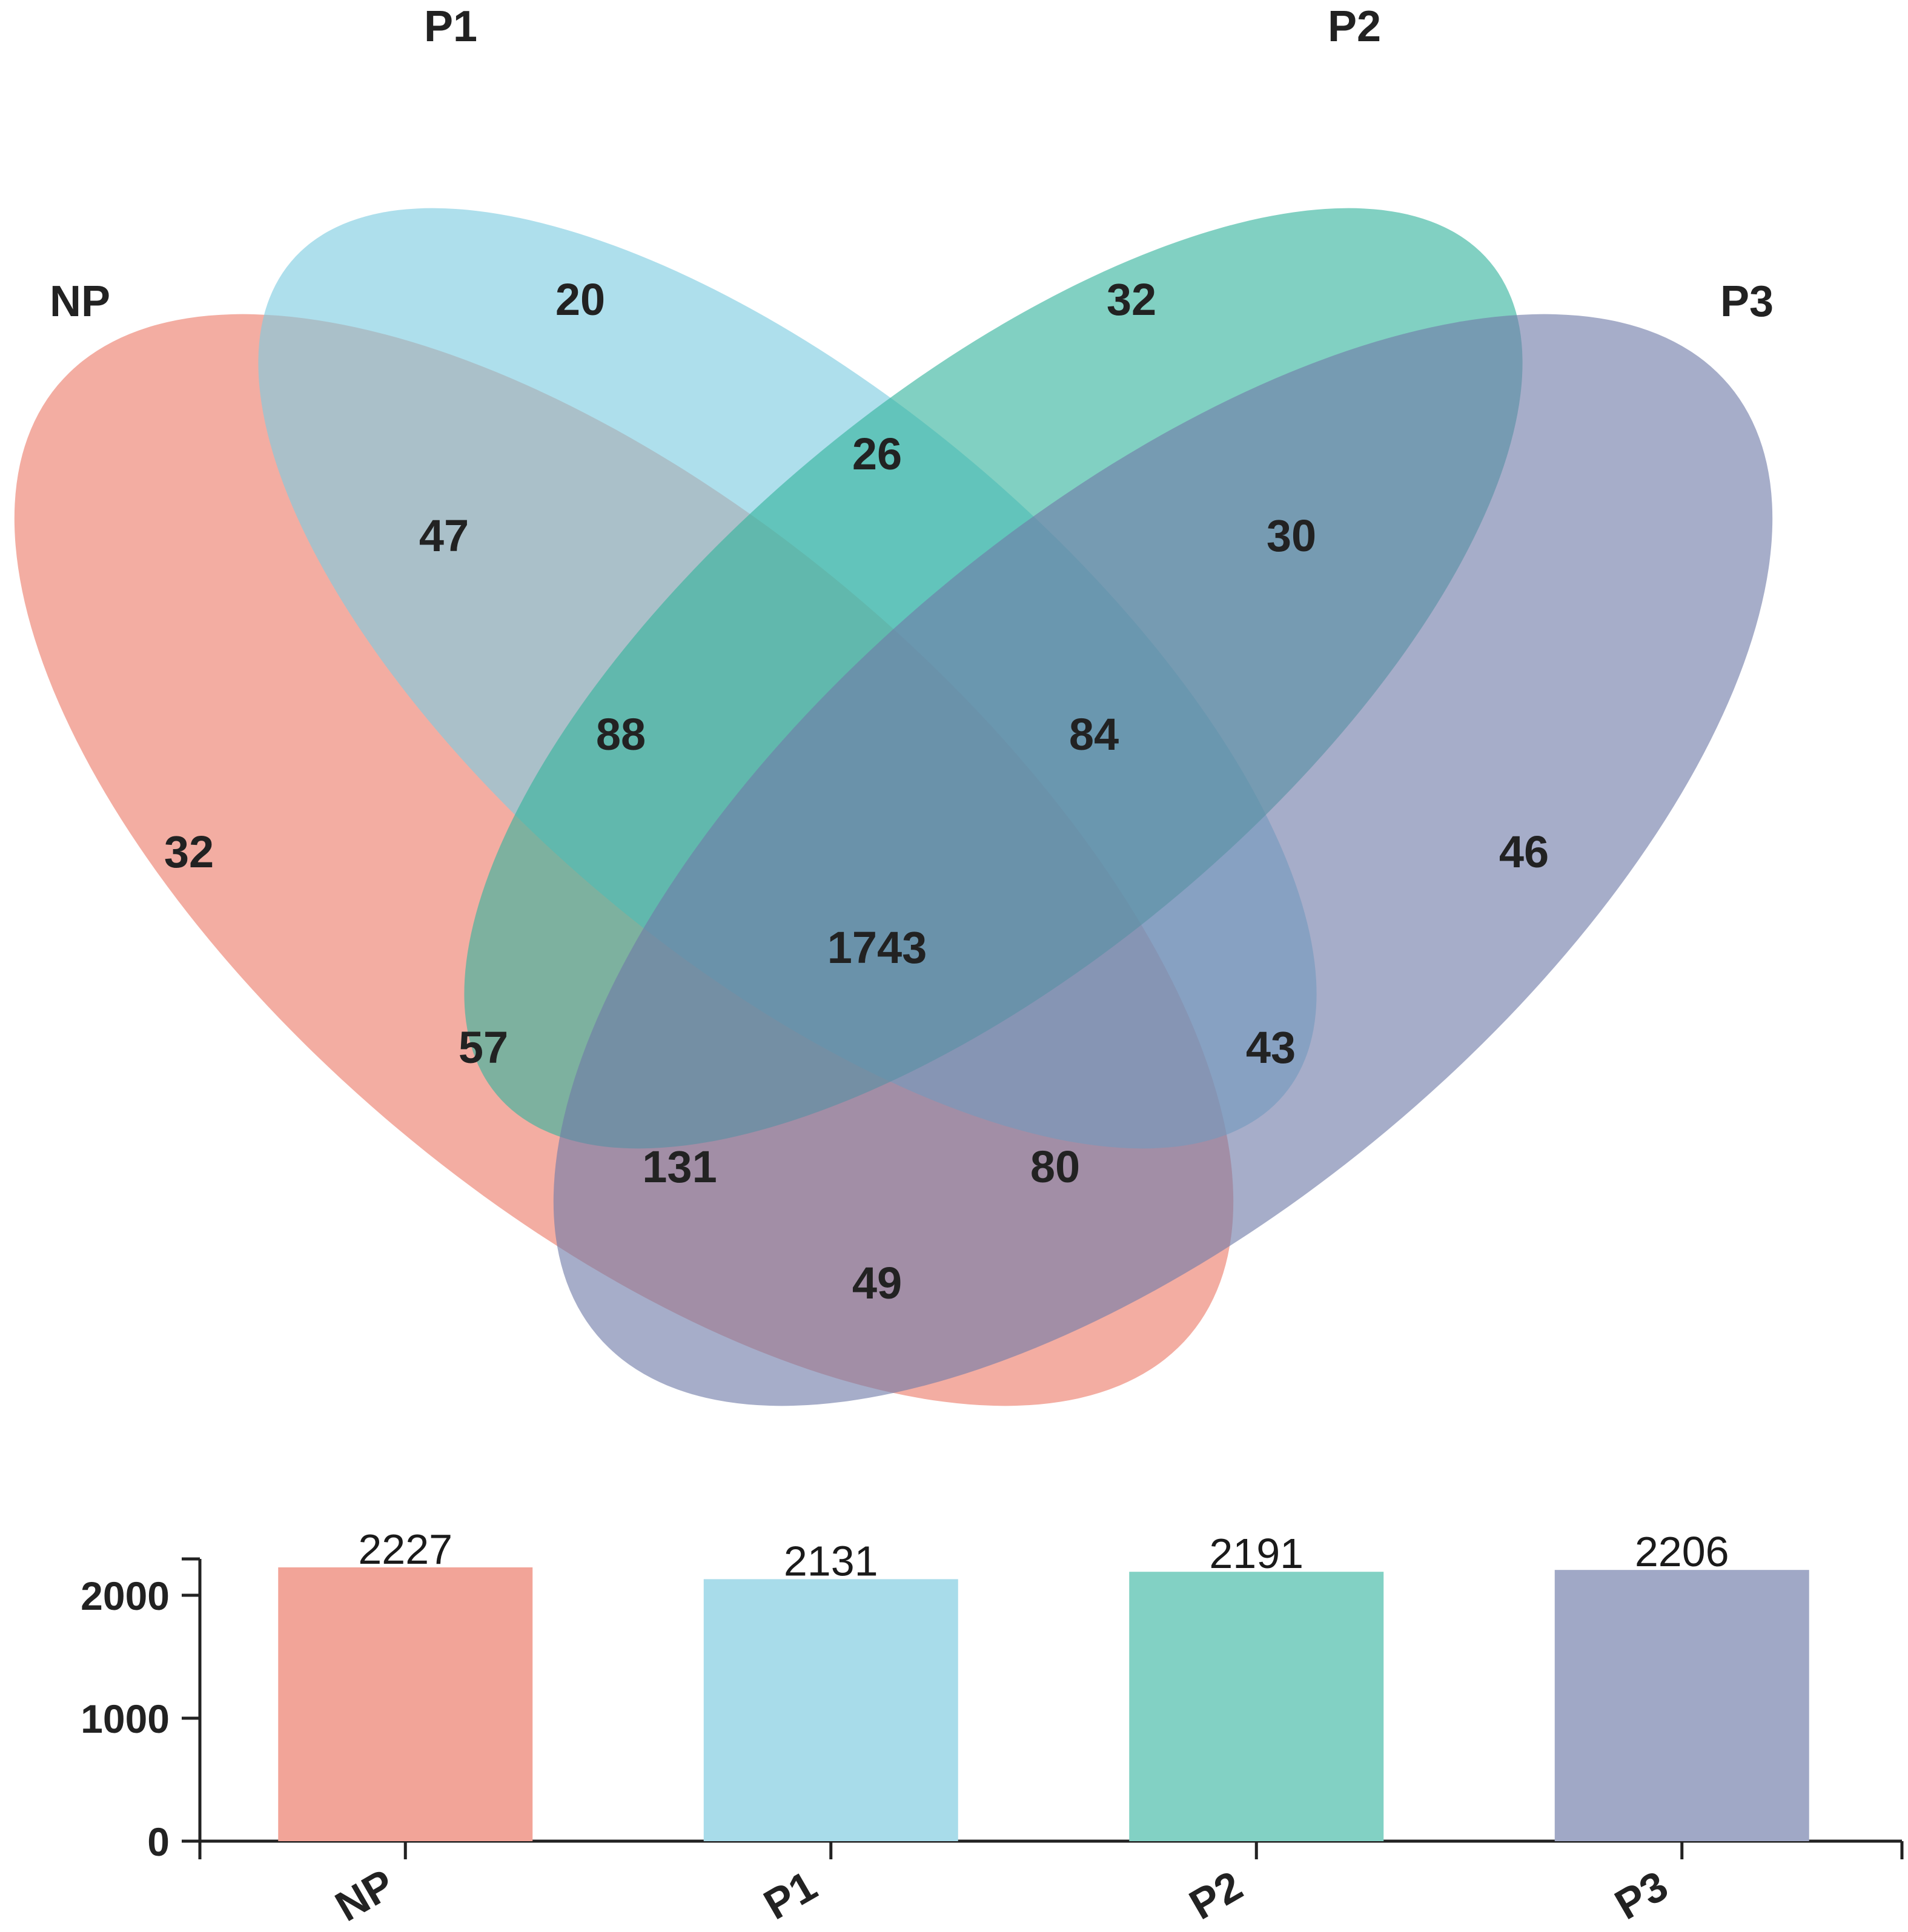 Image resolution: width=1908 pixels, height=1932 pixels. Describe the element at coordinates (80, 301) in the screenshot. I see `set-label-np: NP` at that location.